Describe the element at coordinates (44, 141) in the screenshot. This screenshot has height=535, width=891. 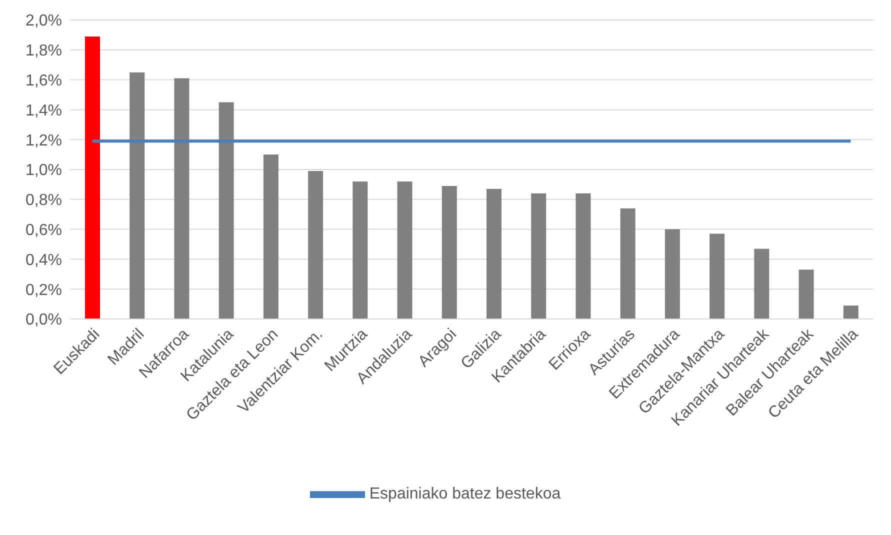
I see `y-tick-label: 1,2%` at that location.